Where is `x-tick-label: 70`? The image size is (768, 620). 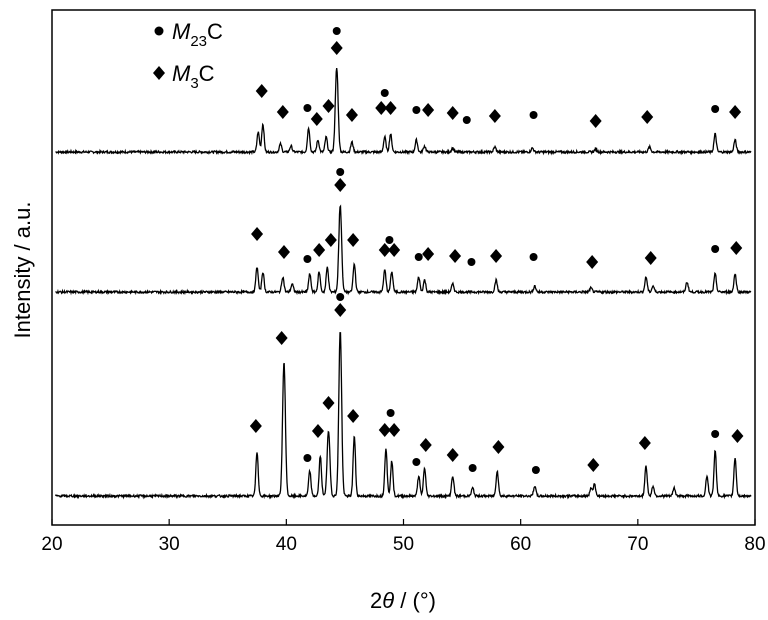
x-tick-label: 70 is located at coordinates (637, 544).